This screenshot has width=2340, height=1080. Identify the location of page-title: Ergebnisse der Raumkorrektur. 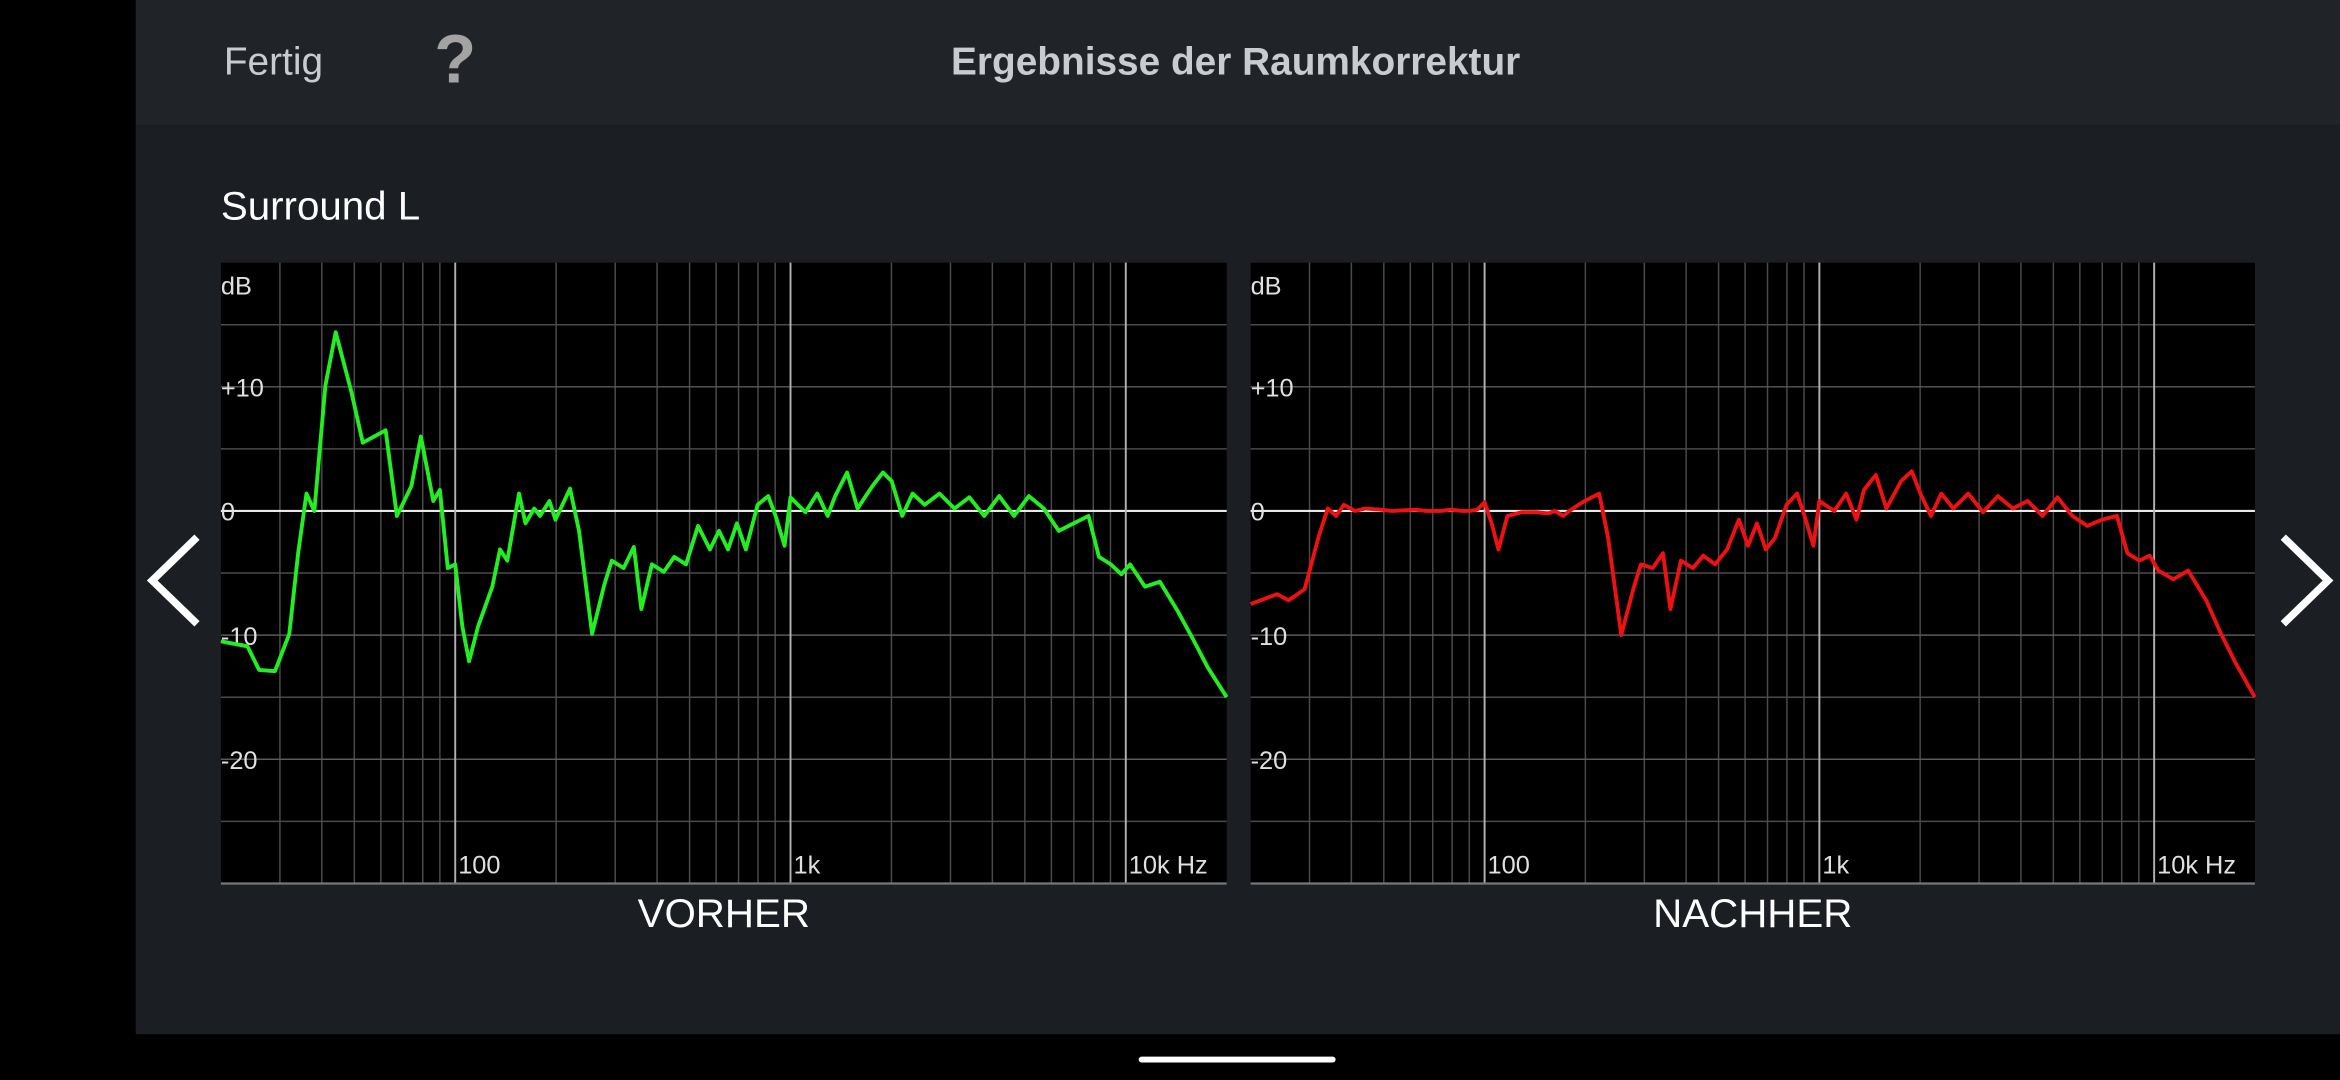
(1235, 61).